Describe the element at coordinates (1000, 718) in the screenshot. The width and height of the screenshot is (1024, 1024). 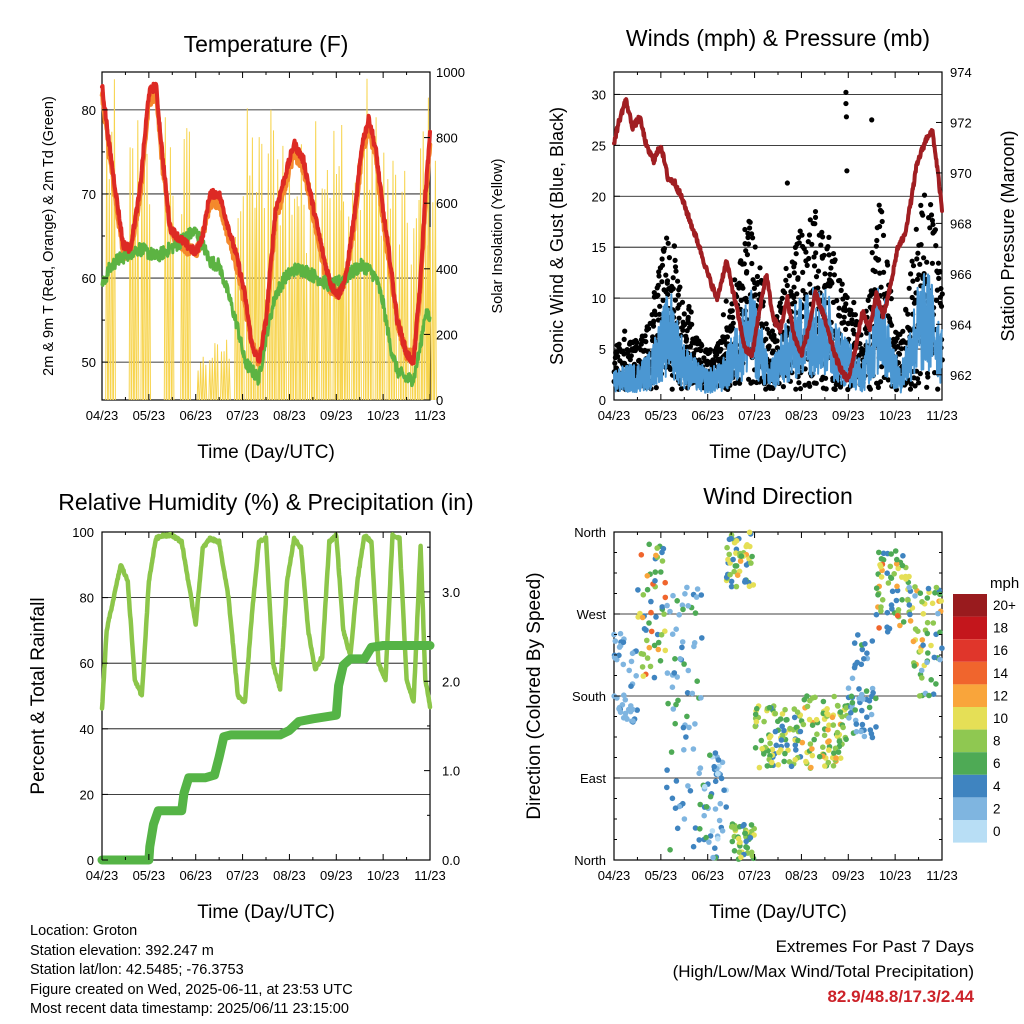
I see `colorbar-label: 10` at that location.